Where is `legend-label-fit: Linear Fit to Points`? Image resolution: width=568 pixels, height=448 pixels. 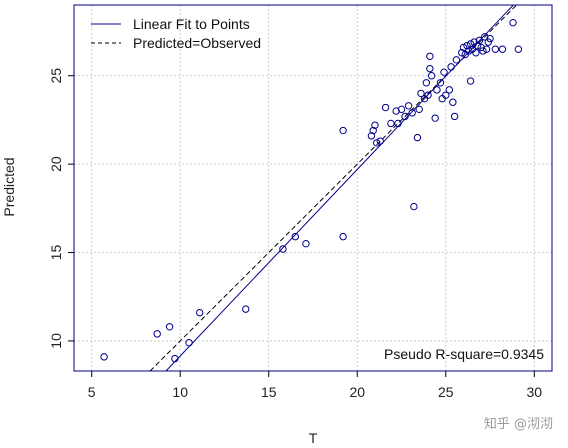
legend-label-fit: Linear Fit to Points is located at coordinates (191, 24).